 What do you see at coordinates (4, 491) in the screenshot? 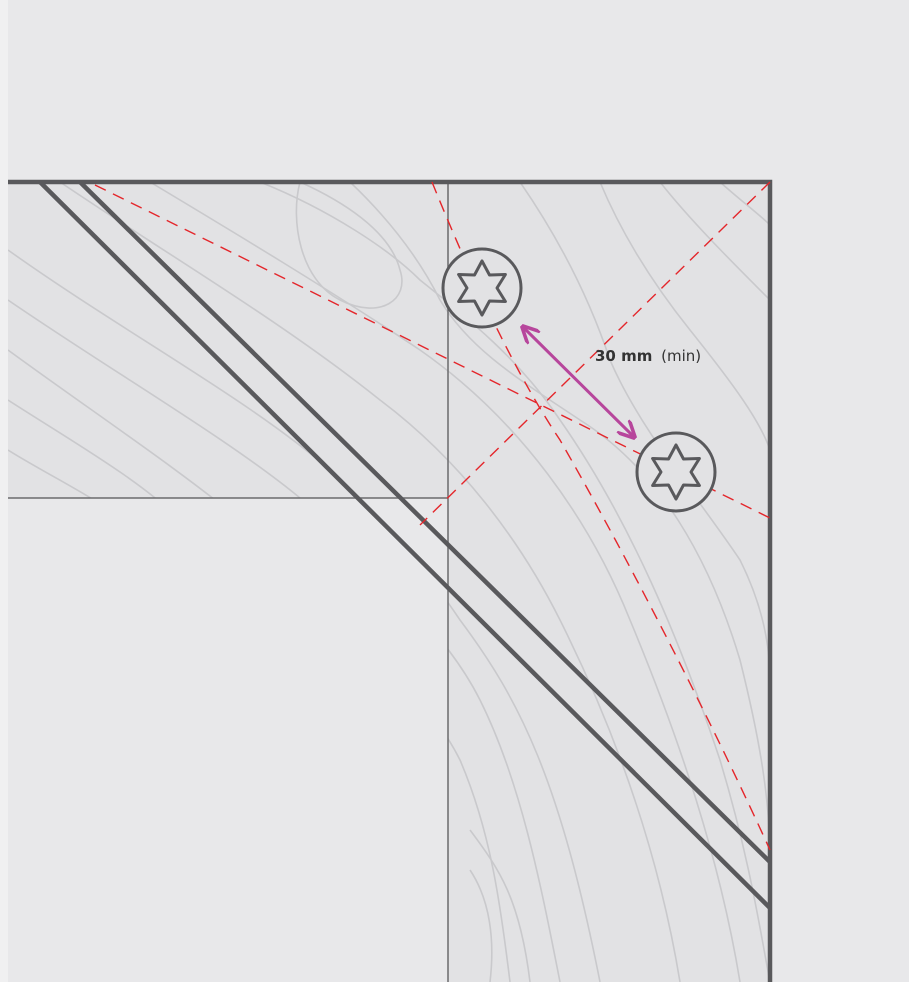
I see `margin` at bounding box center [4, 491].